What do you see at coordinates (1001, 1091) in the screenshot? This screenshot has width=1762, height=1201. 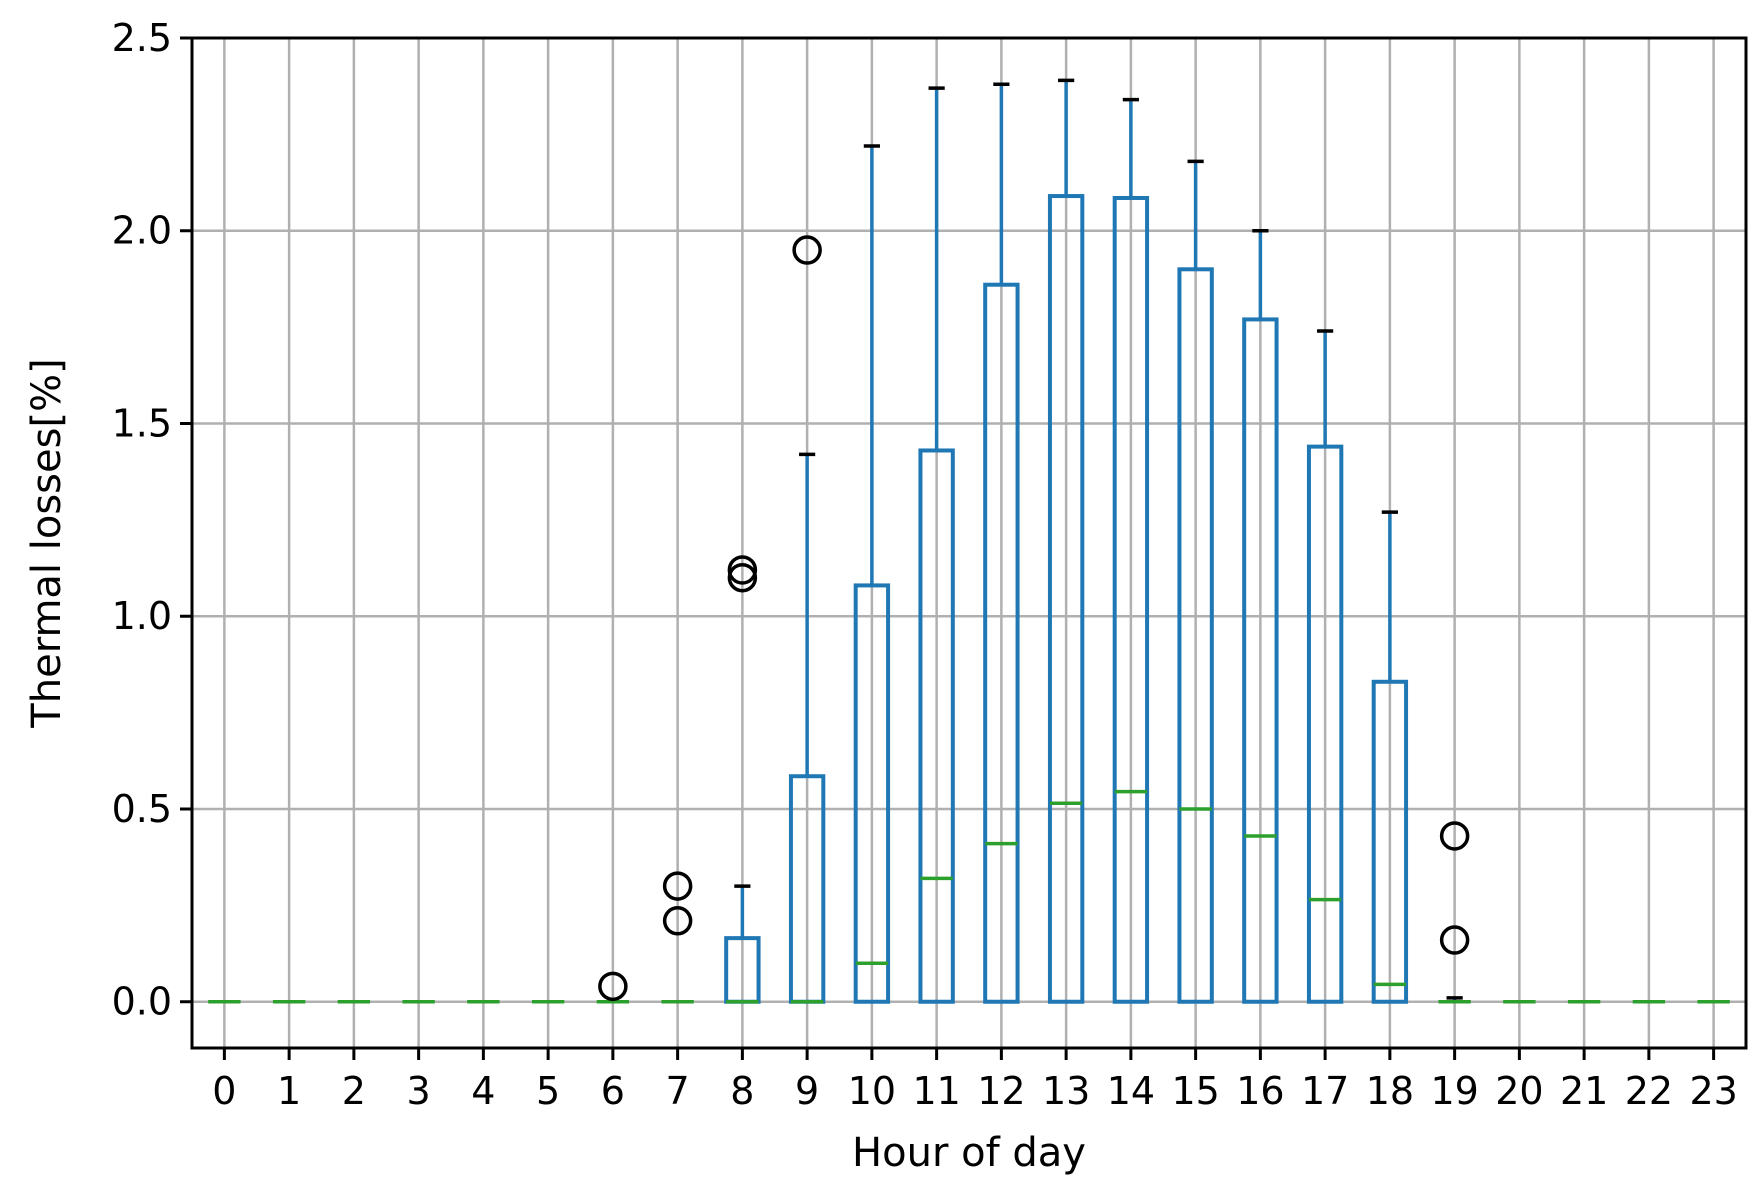 I see `x-tick-label: 12` at bounding box center [1001, 1091].